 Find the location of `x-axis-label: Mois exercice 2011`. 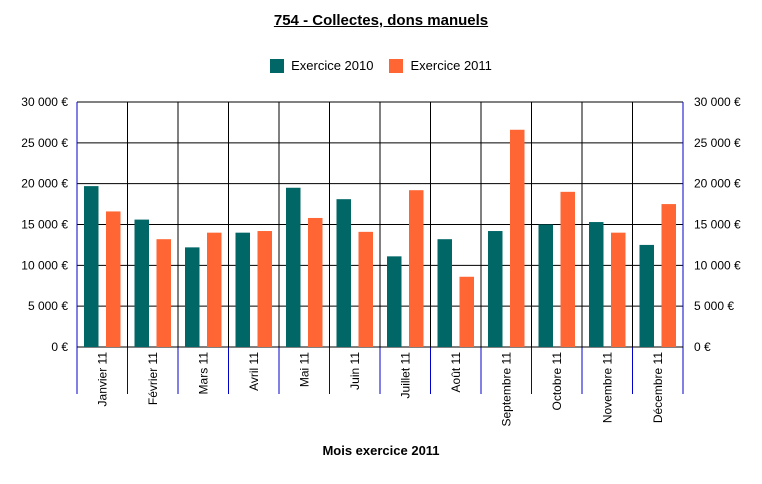

x-axis-label: Mois exercice 2011 is located at coordinates (381, 450).